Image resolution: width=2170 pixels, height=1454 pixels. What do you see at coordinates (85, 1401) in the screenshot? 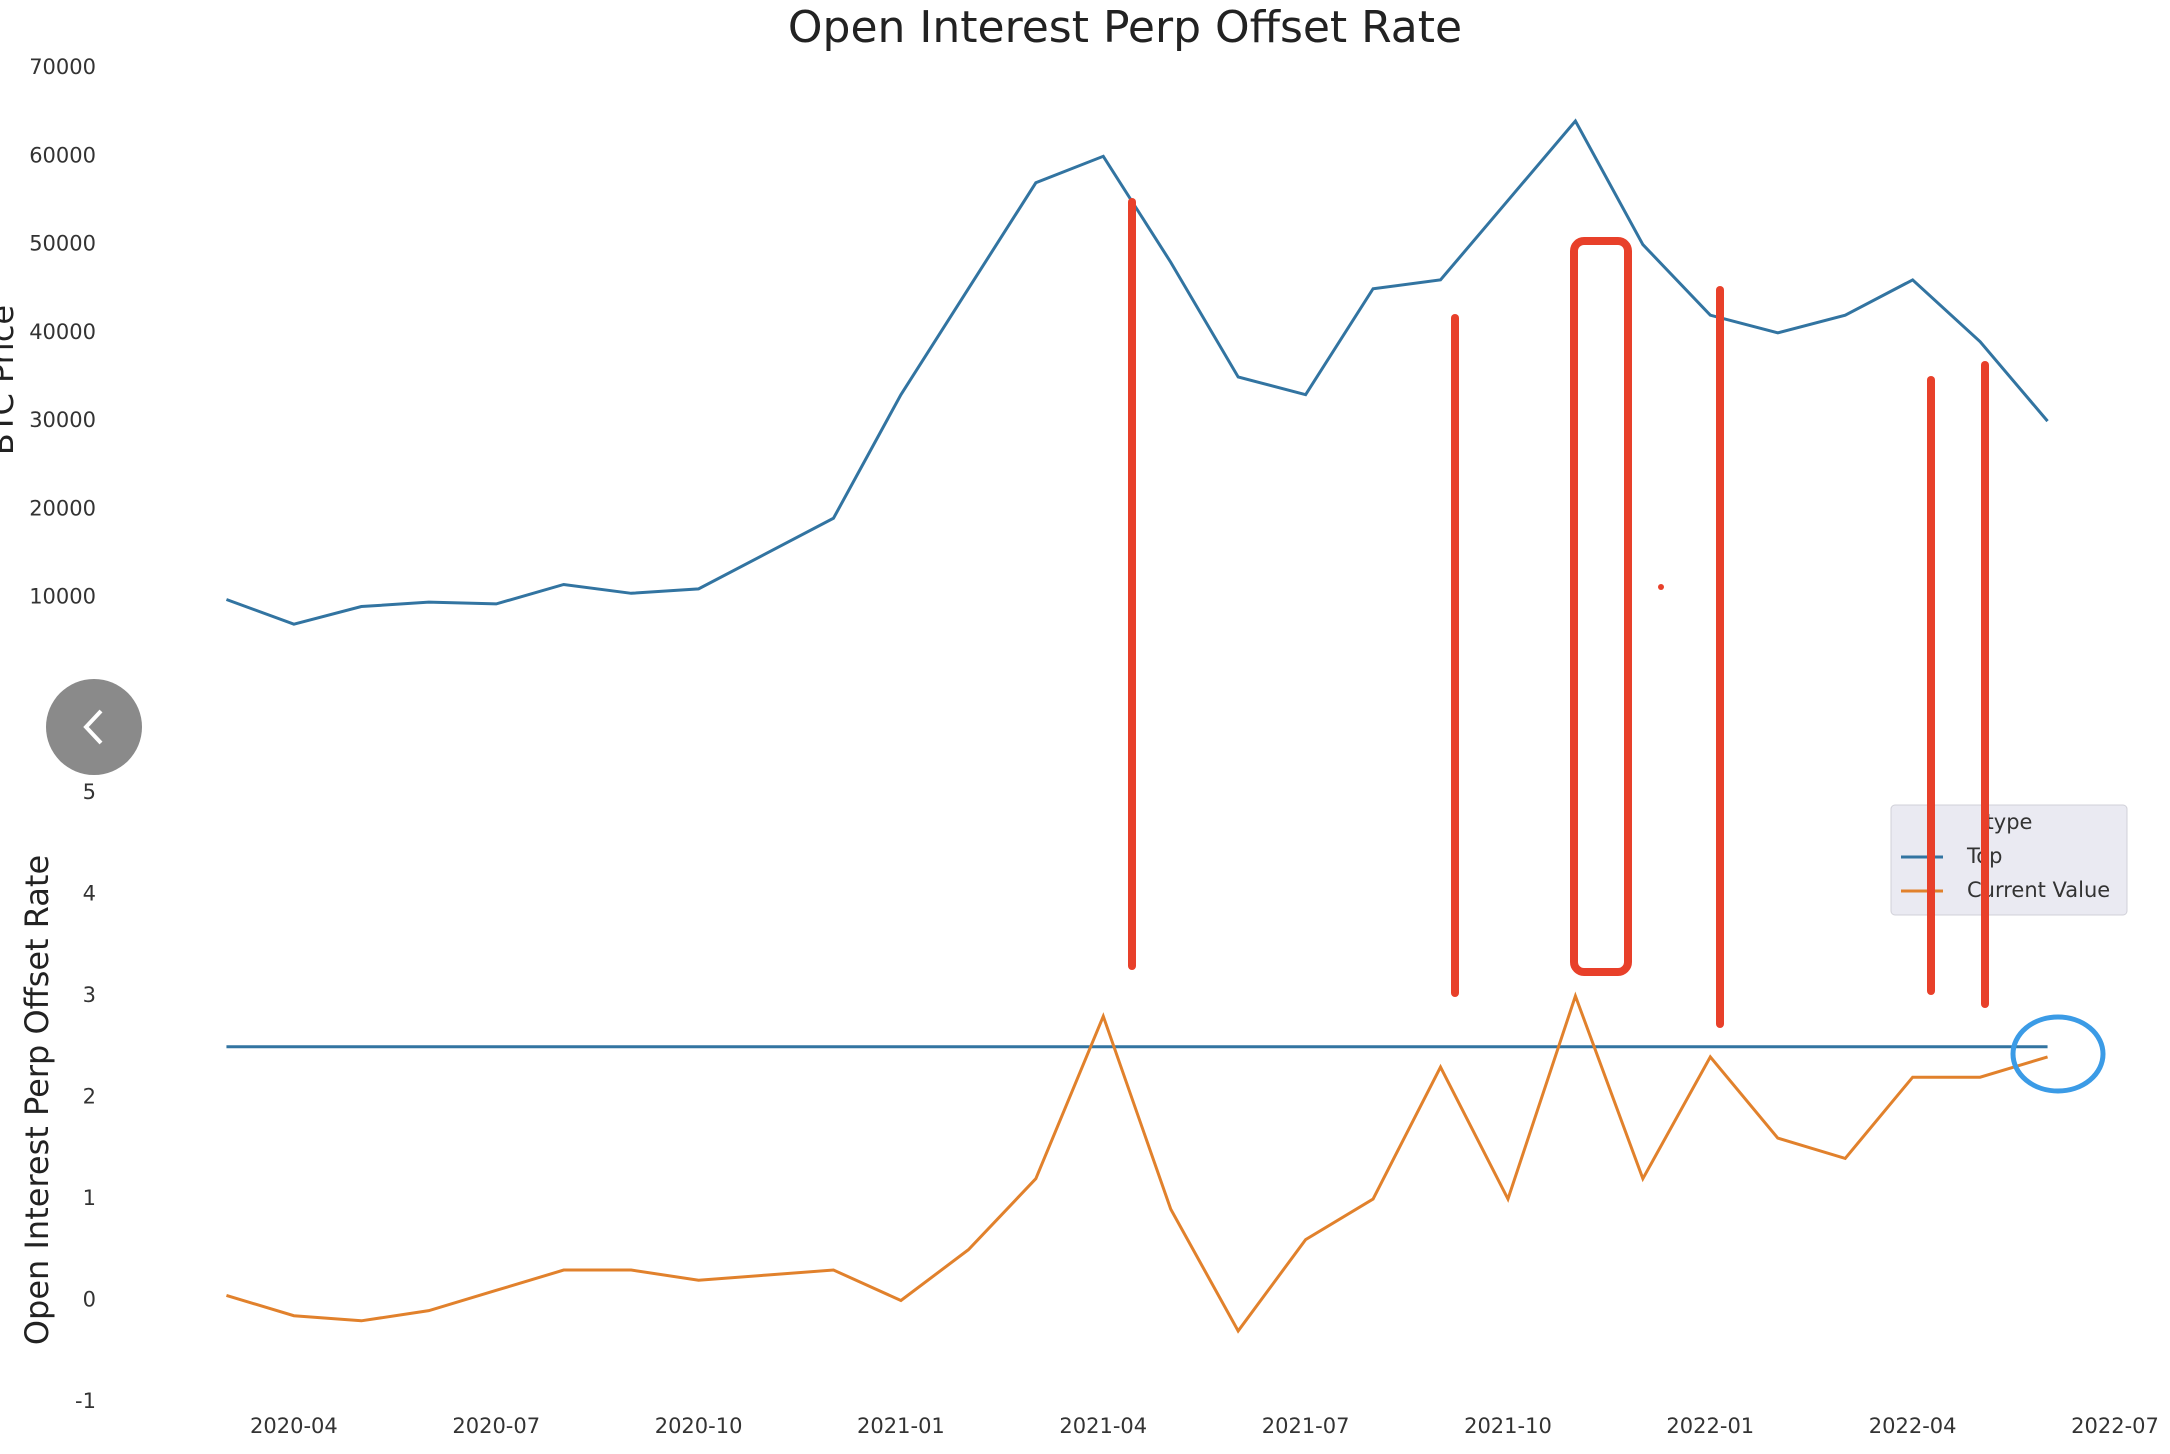
I see `y-tick-label: -1` at bounding box center [85, 1401].